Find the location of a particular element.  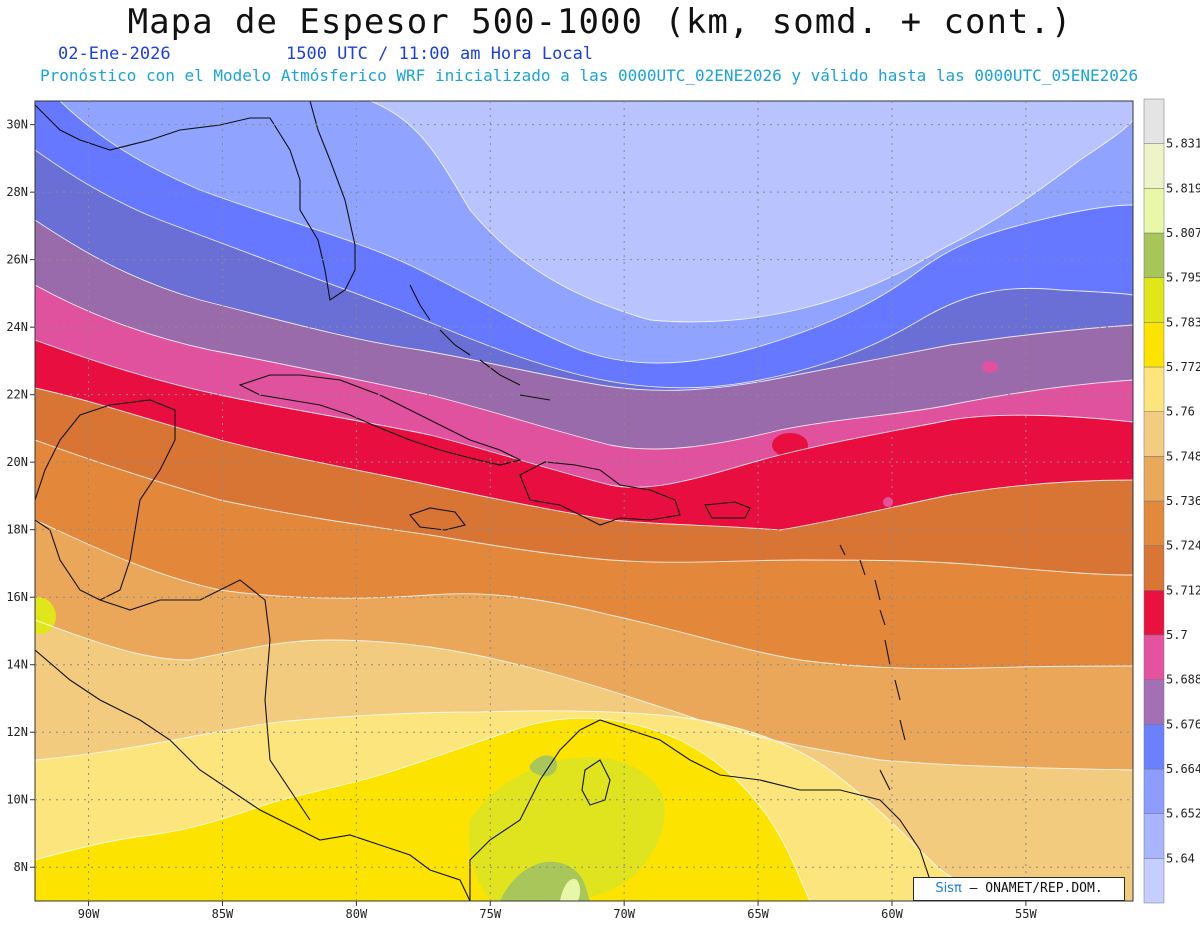

colorbar-label: 5.676 is located at coordinates (1183, 724).